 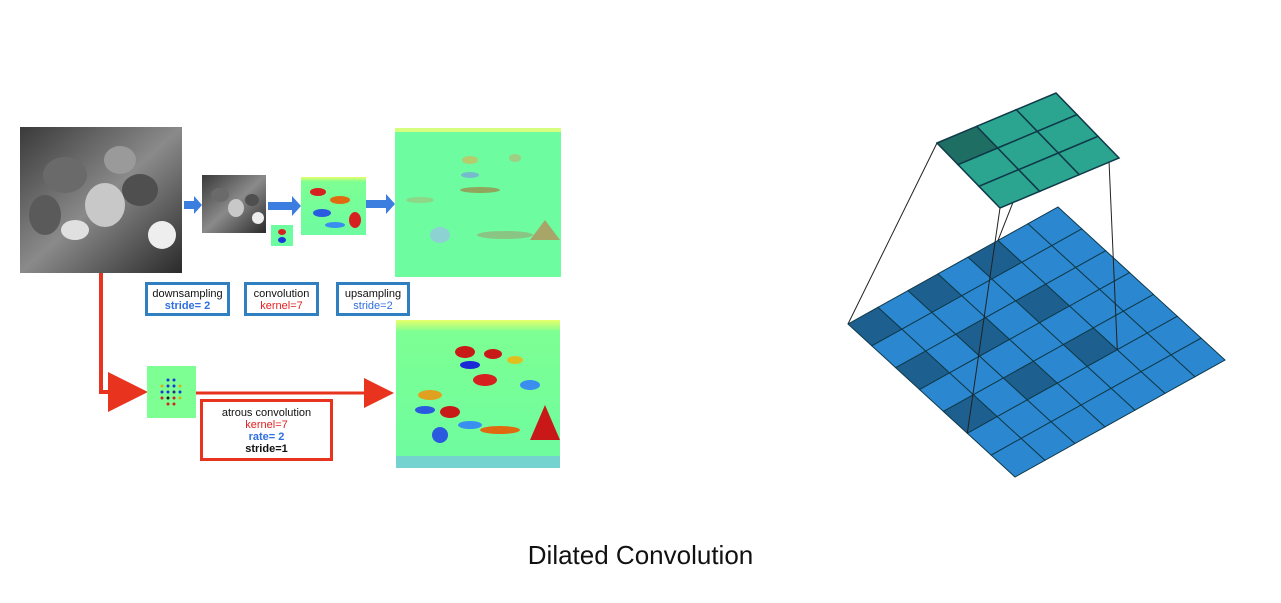 I want to click on kernel-small, so click(x=282, y=235).